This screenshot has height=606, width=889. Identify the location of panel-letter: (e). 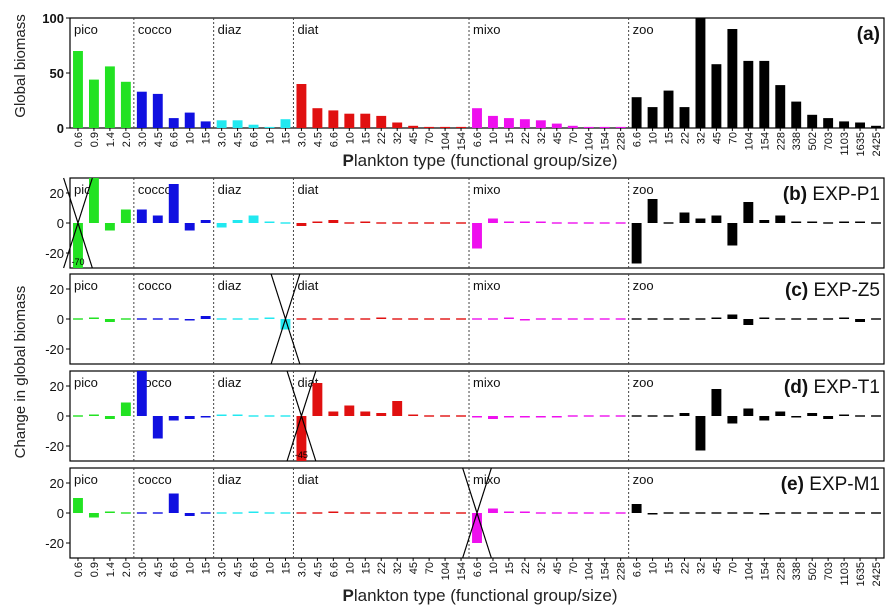
(792, 484).